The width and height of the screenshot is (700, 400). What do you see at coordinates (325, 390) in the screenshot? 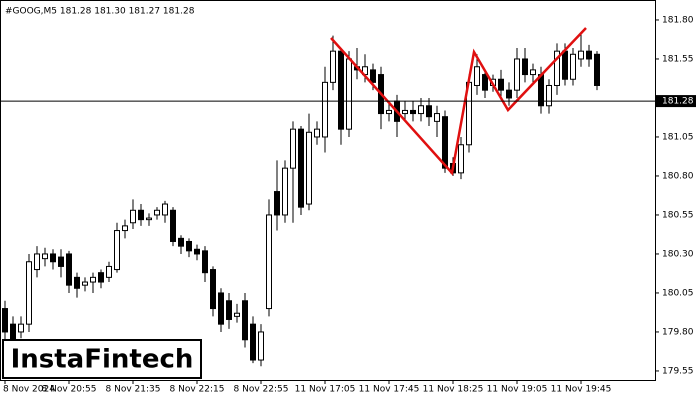
I see `x-tick-label: 11 Nov 17:05` at bounding box center [325, 390].